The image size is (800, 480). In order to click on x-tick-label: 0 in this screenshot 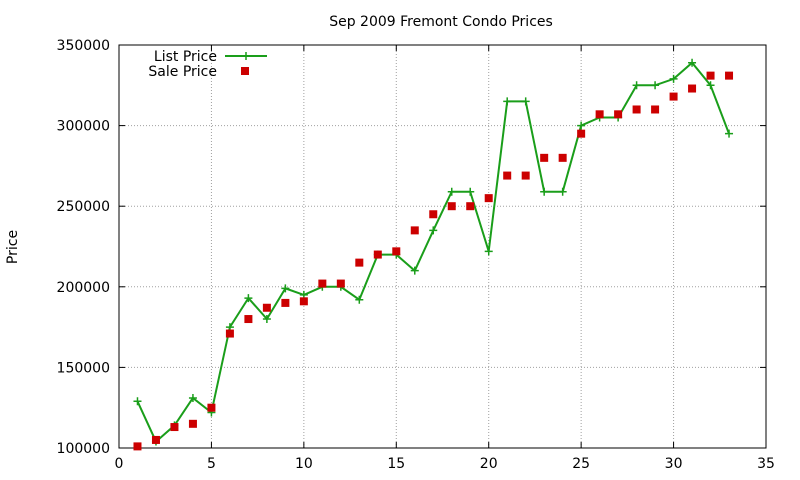, I will do `click(119, 464)`.